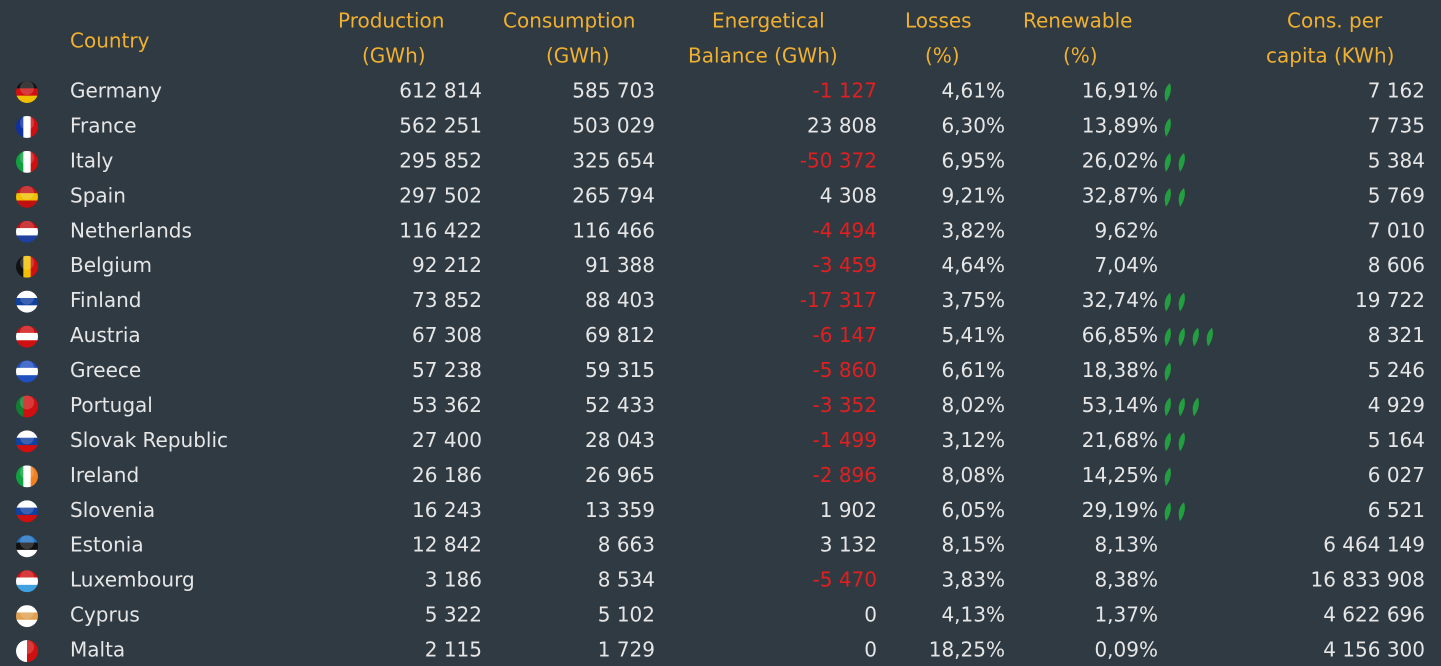 This screenshot has width=1441, height=666. What do you see at coordinates (440, 230) in the screenshot?
I see `cell-value: 116 422` at bounding box center [440, 230].